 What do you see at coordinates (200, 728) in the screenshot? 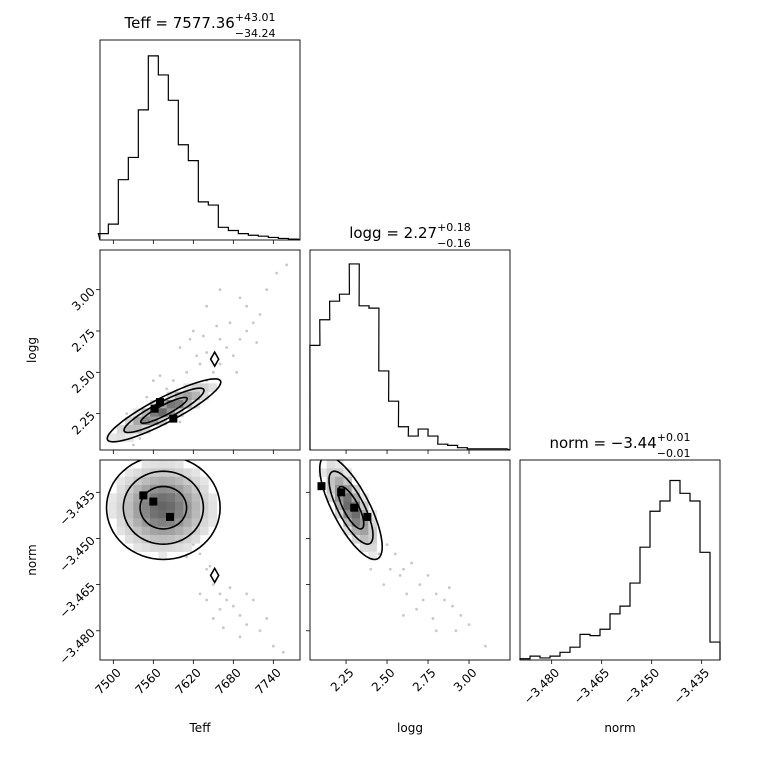
I see `x-axis-label: Teff` at bounding box center [200, 728].